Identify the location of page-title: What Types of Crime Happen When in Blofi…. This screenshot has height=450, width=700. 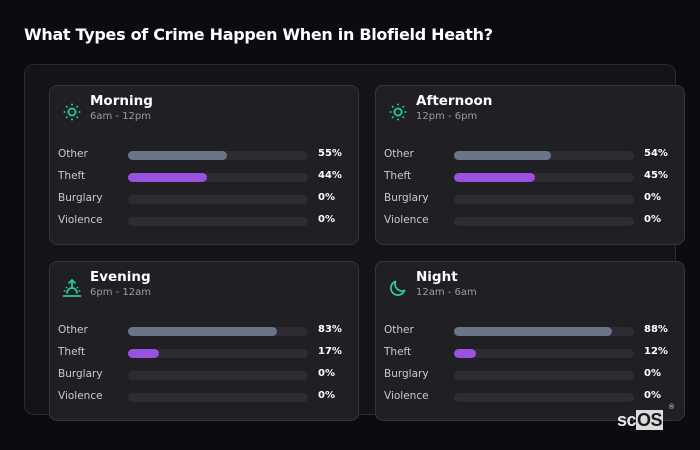
(258, 34).